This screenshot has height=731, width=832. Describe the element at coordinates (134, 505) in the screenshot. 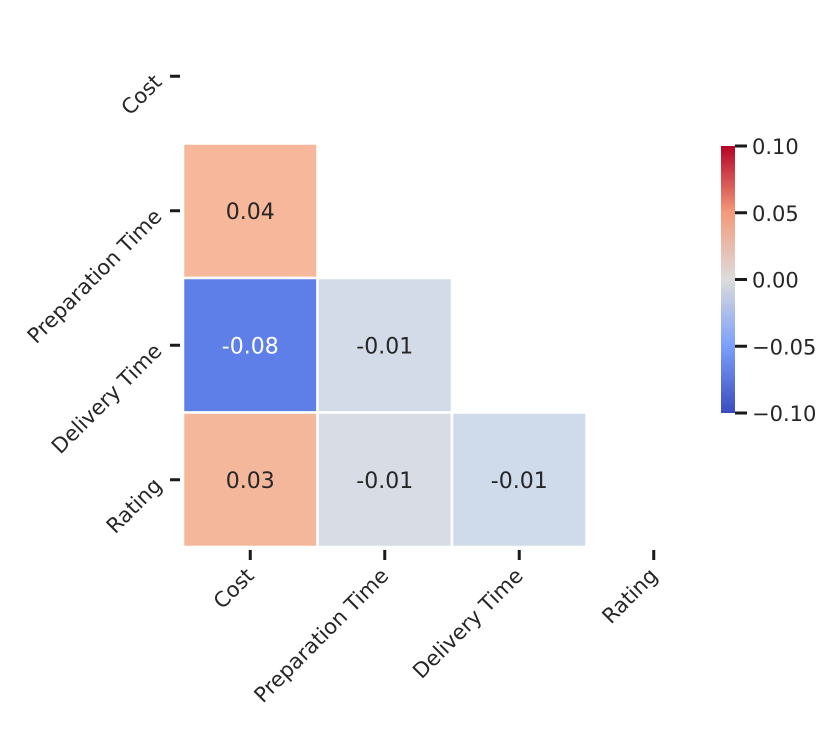

I see `y-tick-label: Rating` at that location.